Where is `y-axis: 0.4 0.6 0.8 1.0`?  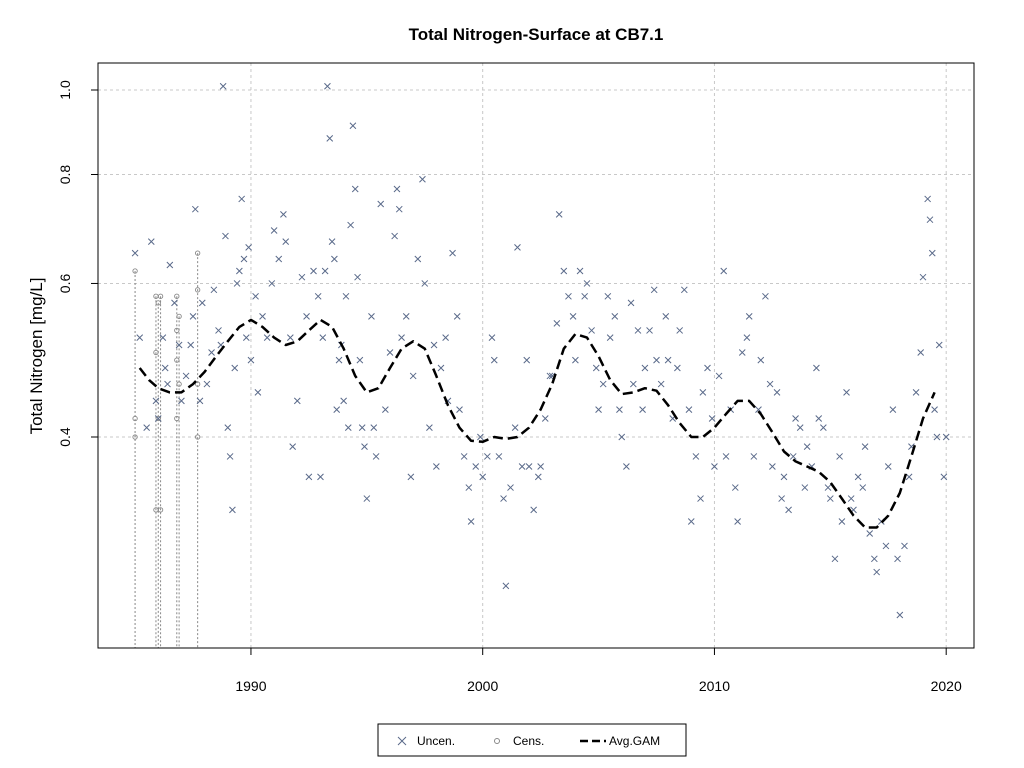 y-axis: 0.4 0.6 0.8 1.0 is located at coordinates (77, 263).